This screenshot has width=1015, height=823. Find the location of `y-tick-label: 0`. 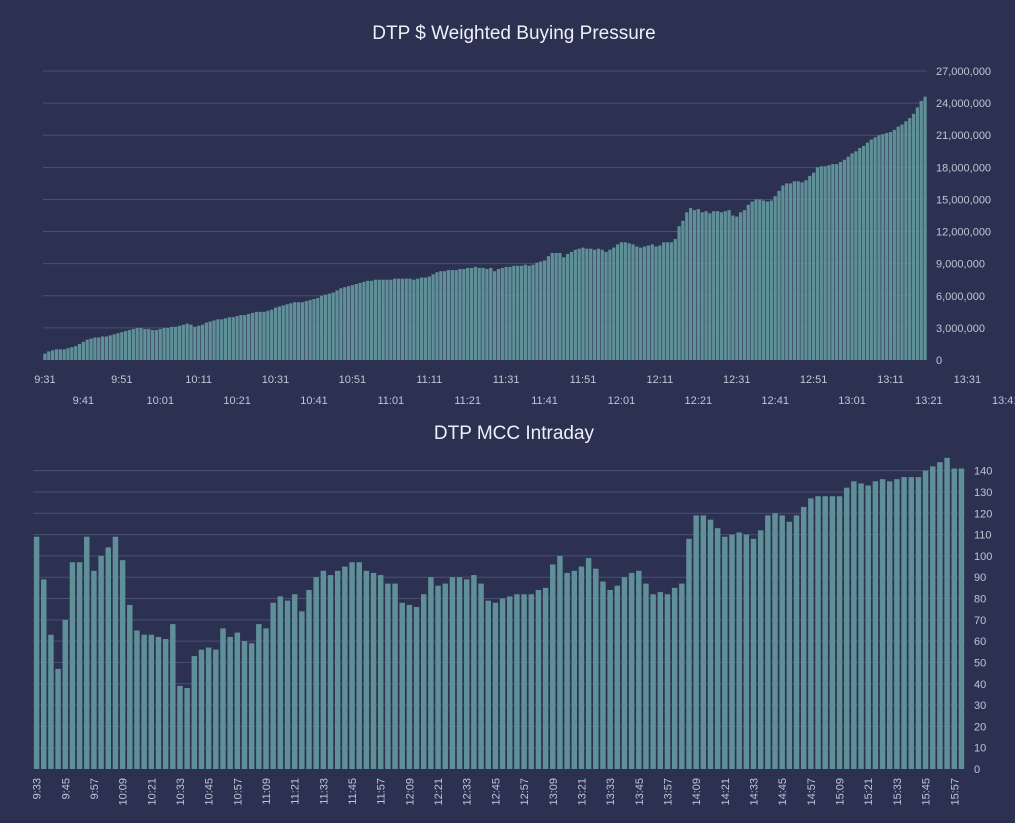

y-tick-label: 0 is located at coordinates (939, 361).